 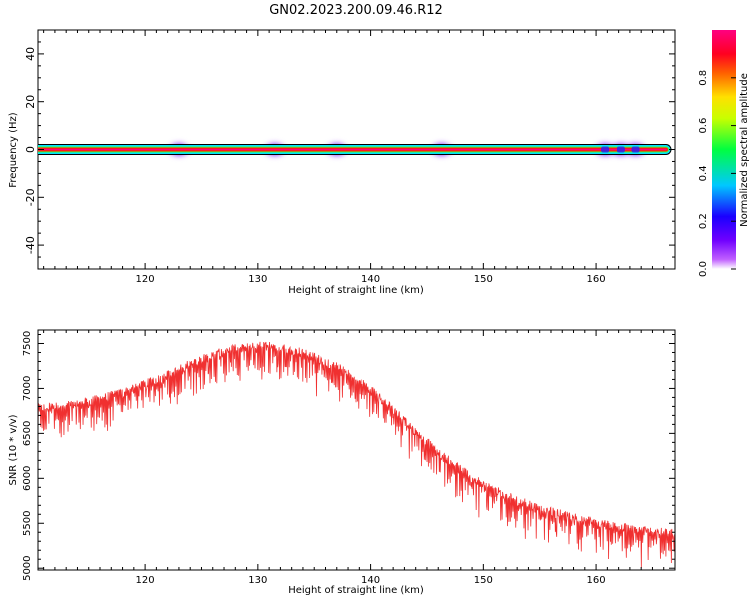 What do you see at coordinates (352, 149) in the screenshot?
I see `spectrogram-band-layer` at bounding box center [352, 149].